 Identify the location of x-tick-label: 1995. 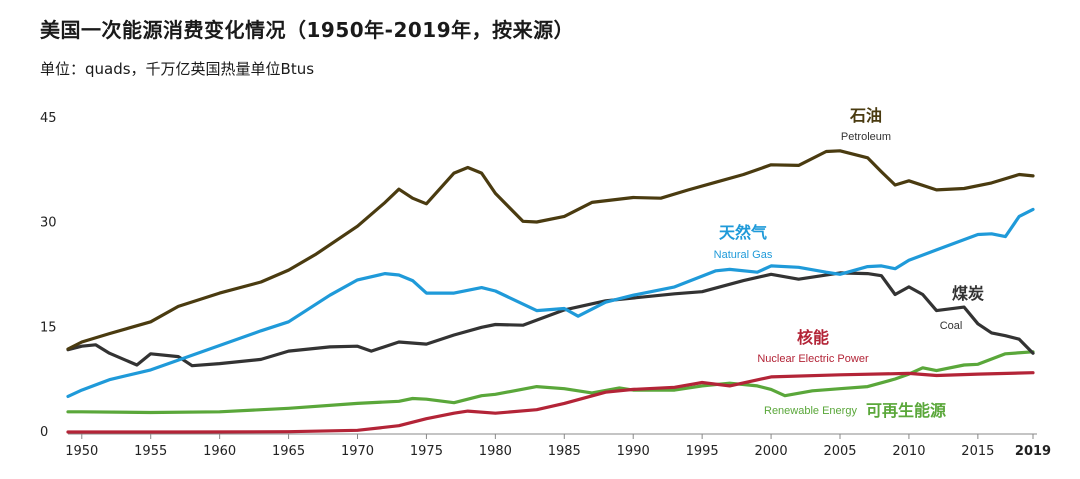
(702, 451).